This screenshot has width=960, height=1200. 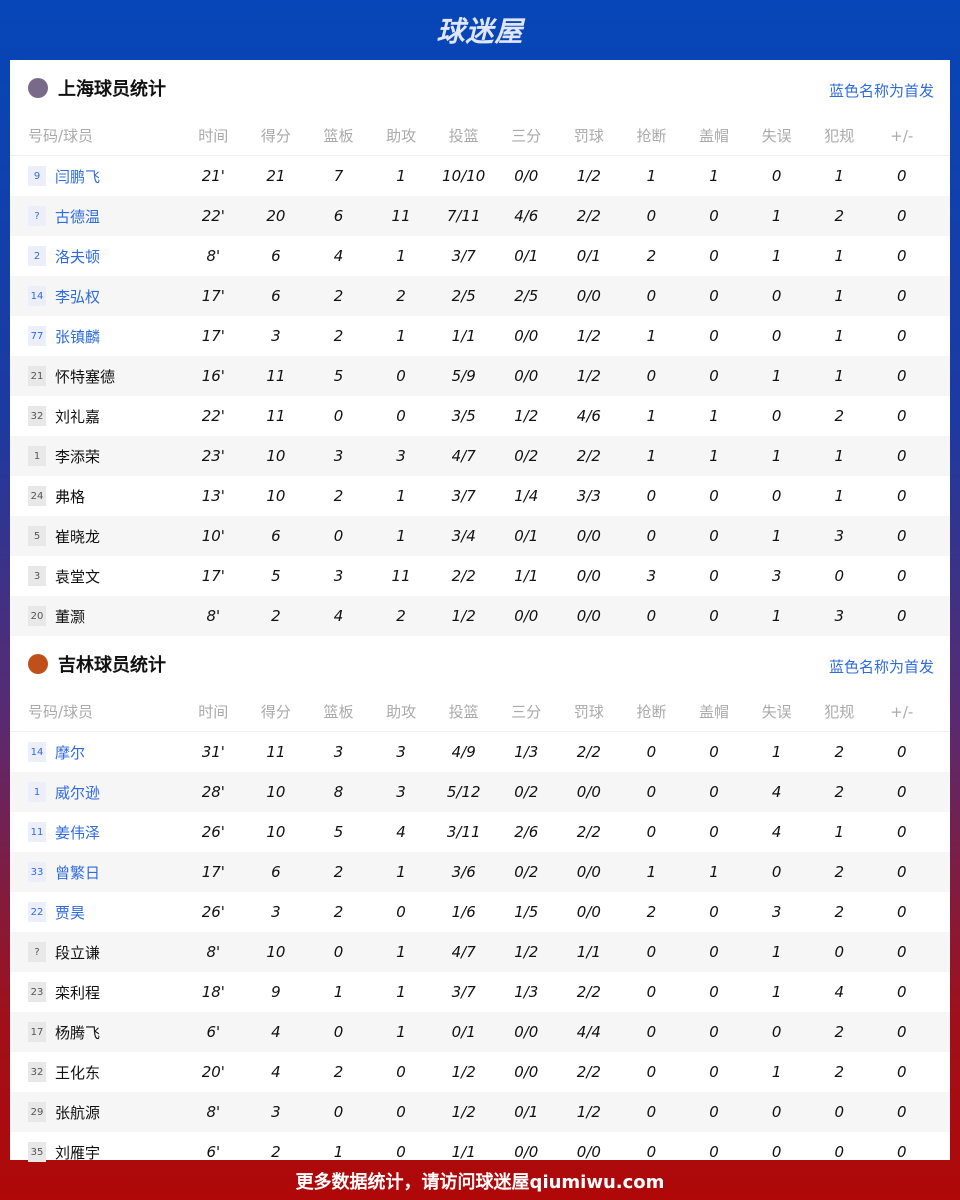 I want to click on stat-cell: 2, so click(x=839, y=1072).